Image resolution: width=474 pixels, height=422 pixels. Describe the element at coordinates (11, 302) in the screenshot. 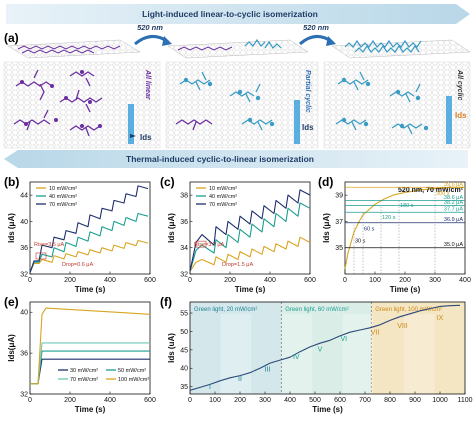

I see `panel-letter: (e)` at that location.